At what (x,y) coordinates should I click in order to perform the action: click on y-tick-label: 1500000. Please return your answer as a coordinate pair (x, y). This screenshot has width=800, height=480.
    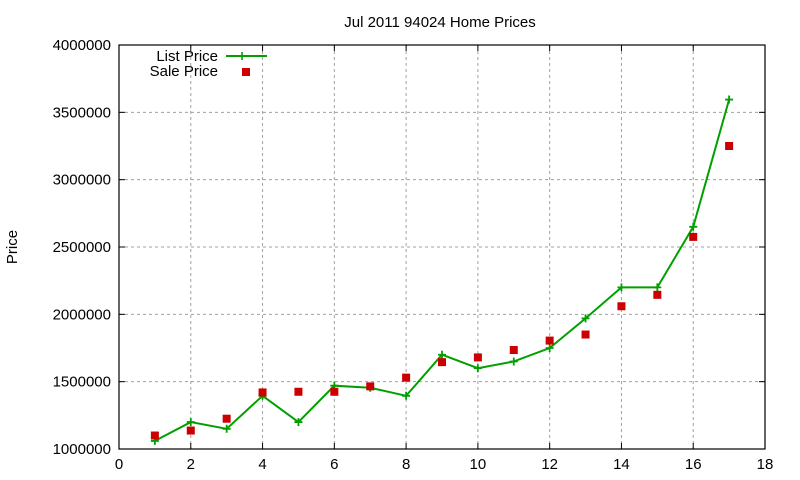
    Looking at the image, I should click on (82, 382).